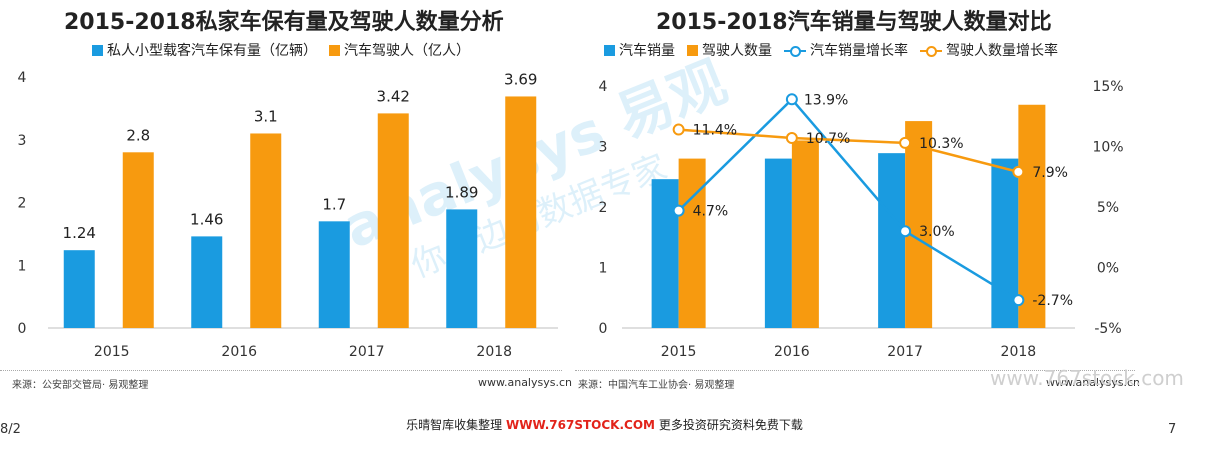 The height and width of the screenshot is (456, 1209). Describe the element at coordinates (79, 233) in the screenshot. I see `data-label: 1.24` at that location.